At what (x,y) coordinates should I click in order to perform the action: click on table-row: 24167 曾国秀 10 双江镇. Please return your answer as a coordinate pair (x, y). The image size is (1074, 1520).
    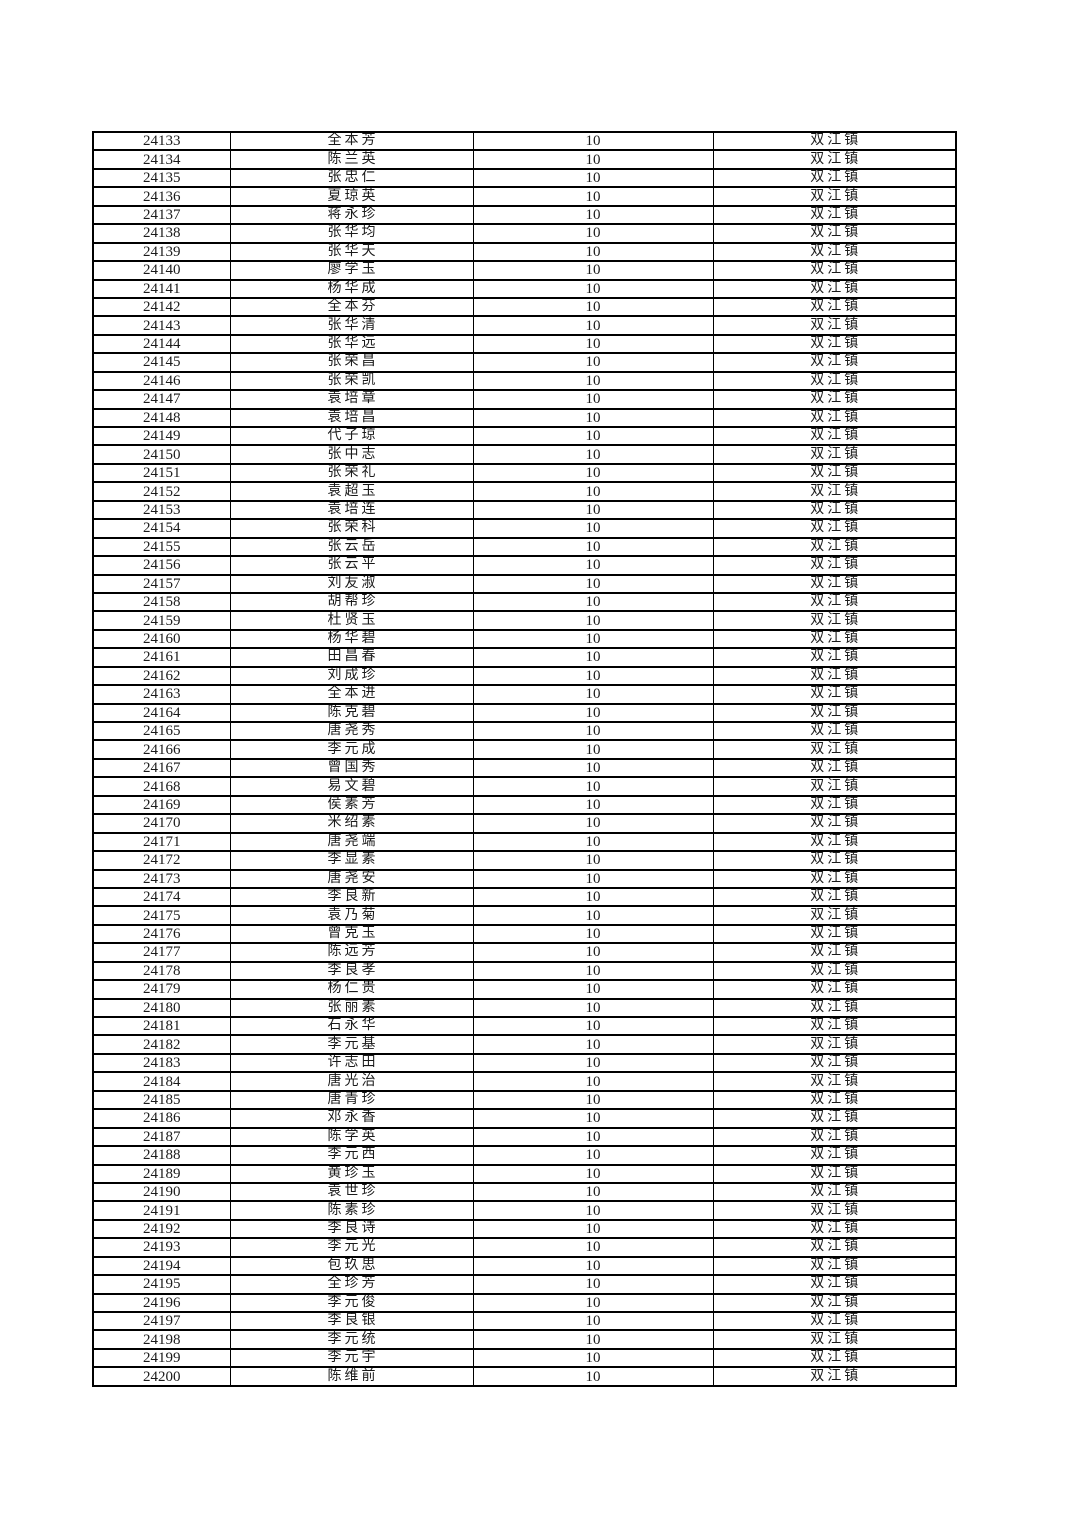
    Looking at the image, I should click on (524, 768).